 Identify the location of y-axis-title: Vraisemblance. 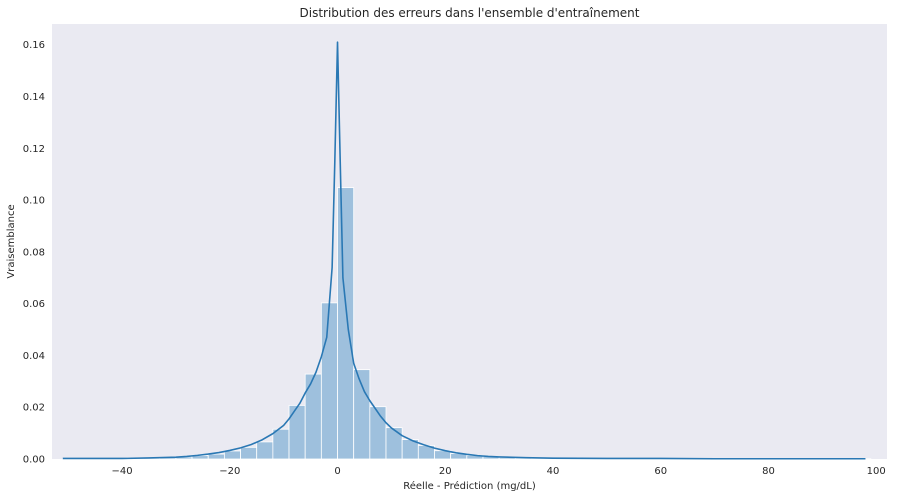
(11, 241).